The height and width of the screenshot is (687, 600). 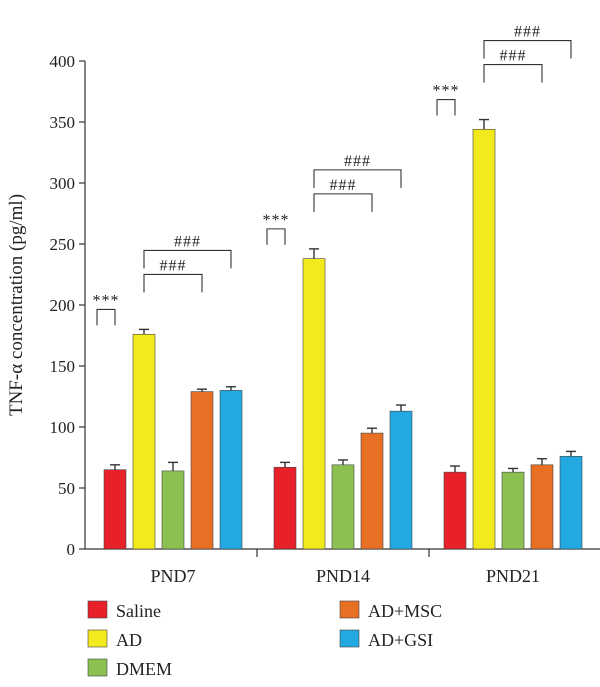 I want to click on y-axis-label: TNF-α concentration (pg/ml), so click(x=16, y=305).